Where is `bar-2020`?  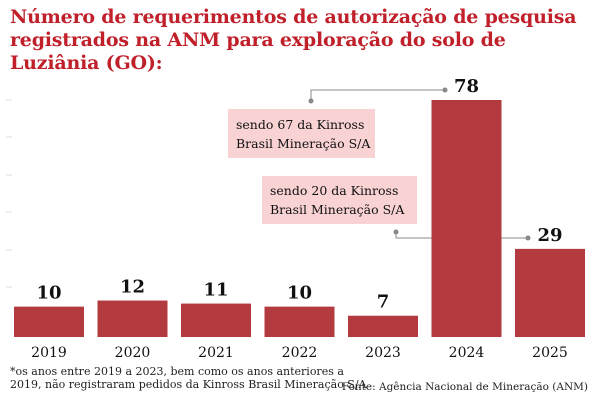 bar-2020 is located at coordinates (132, 318).